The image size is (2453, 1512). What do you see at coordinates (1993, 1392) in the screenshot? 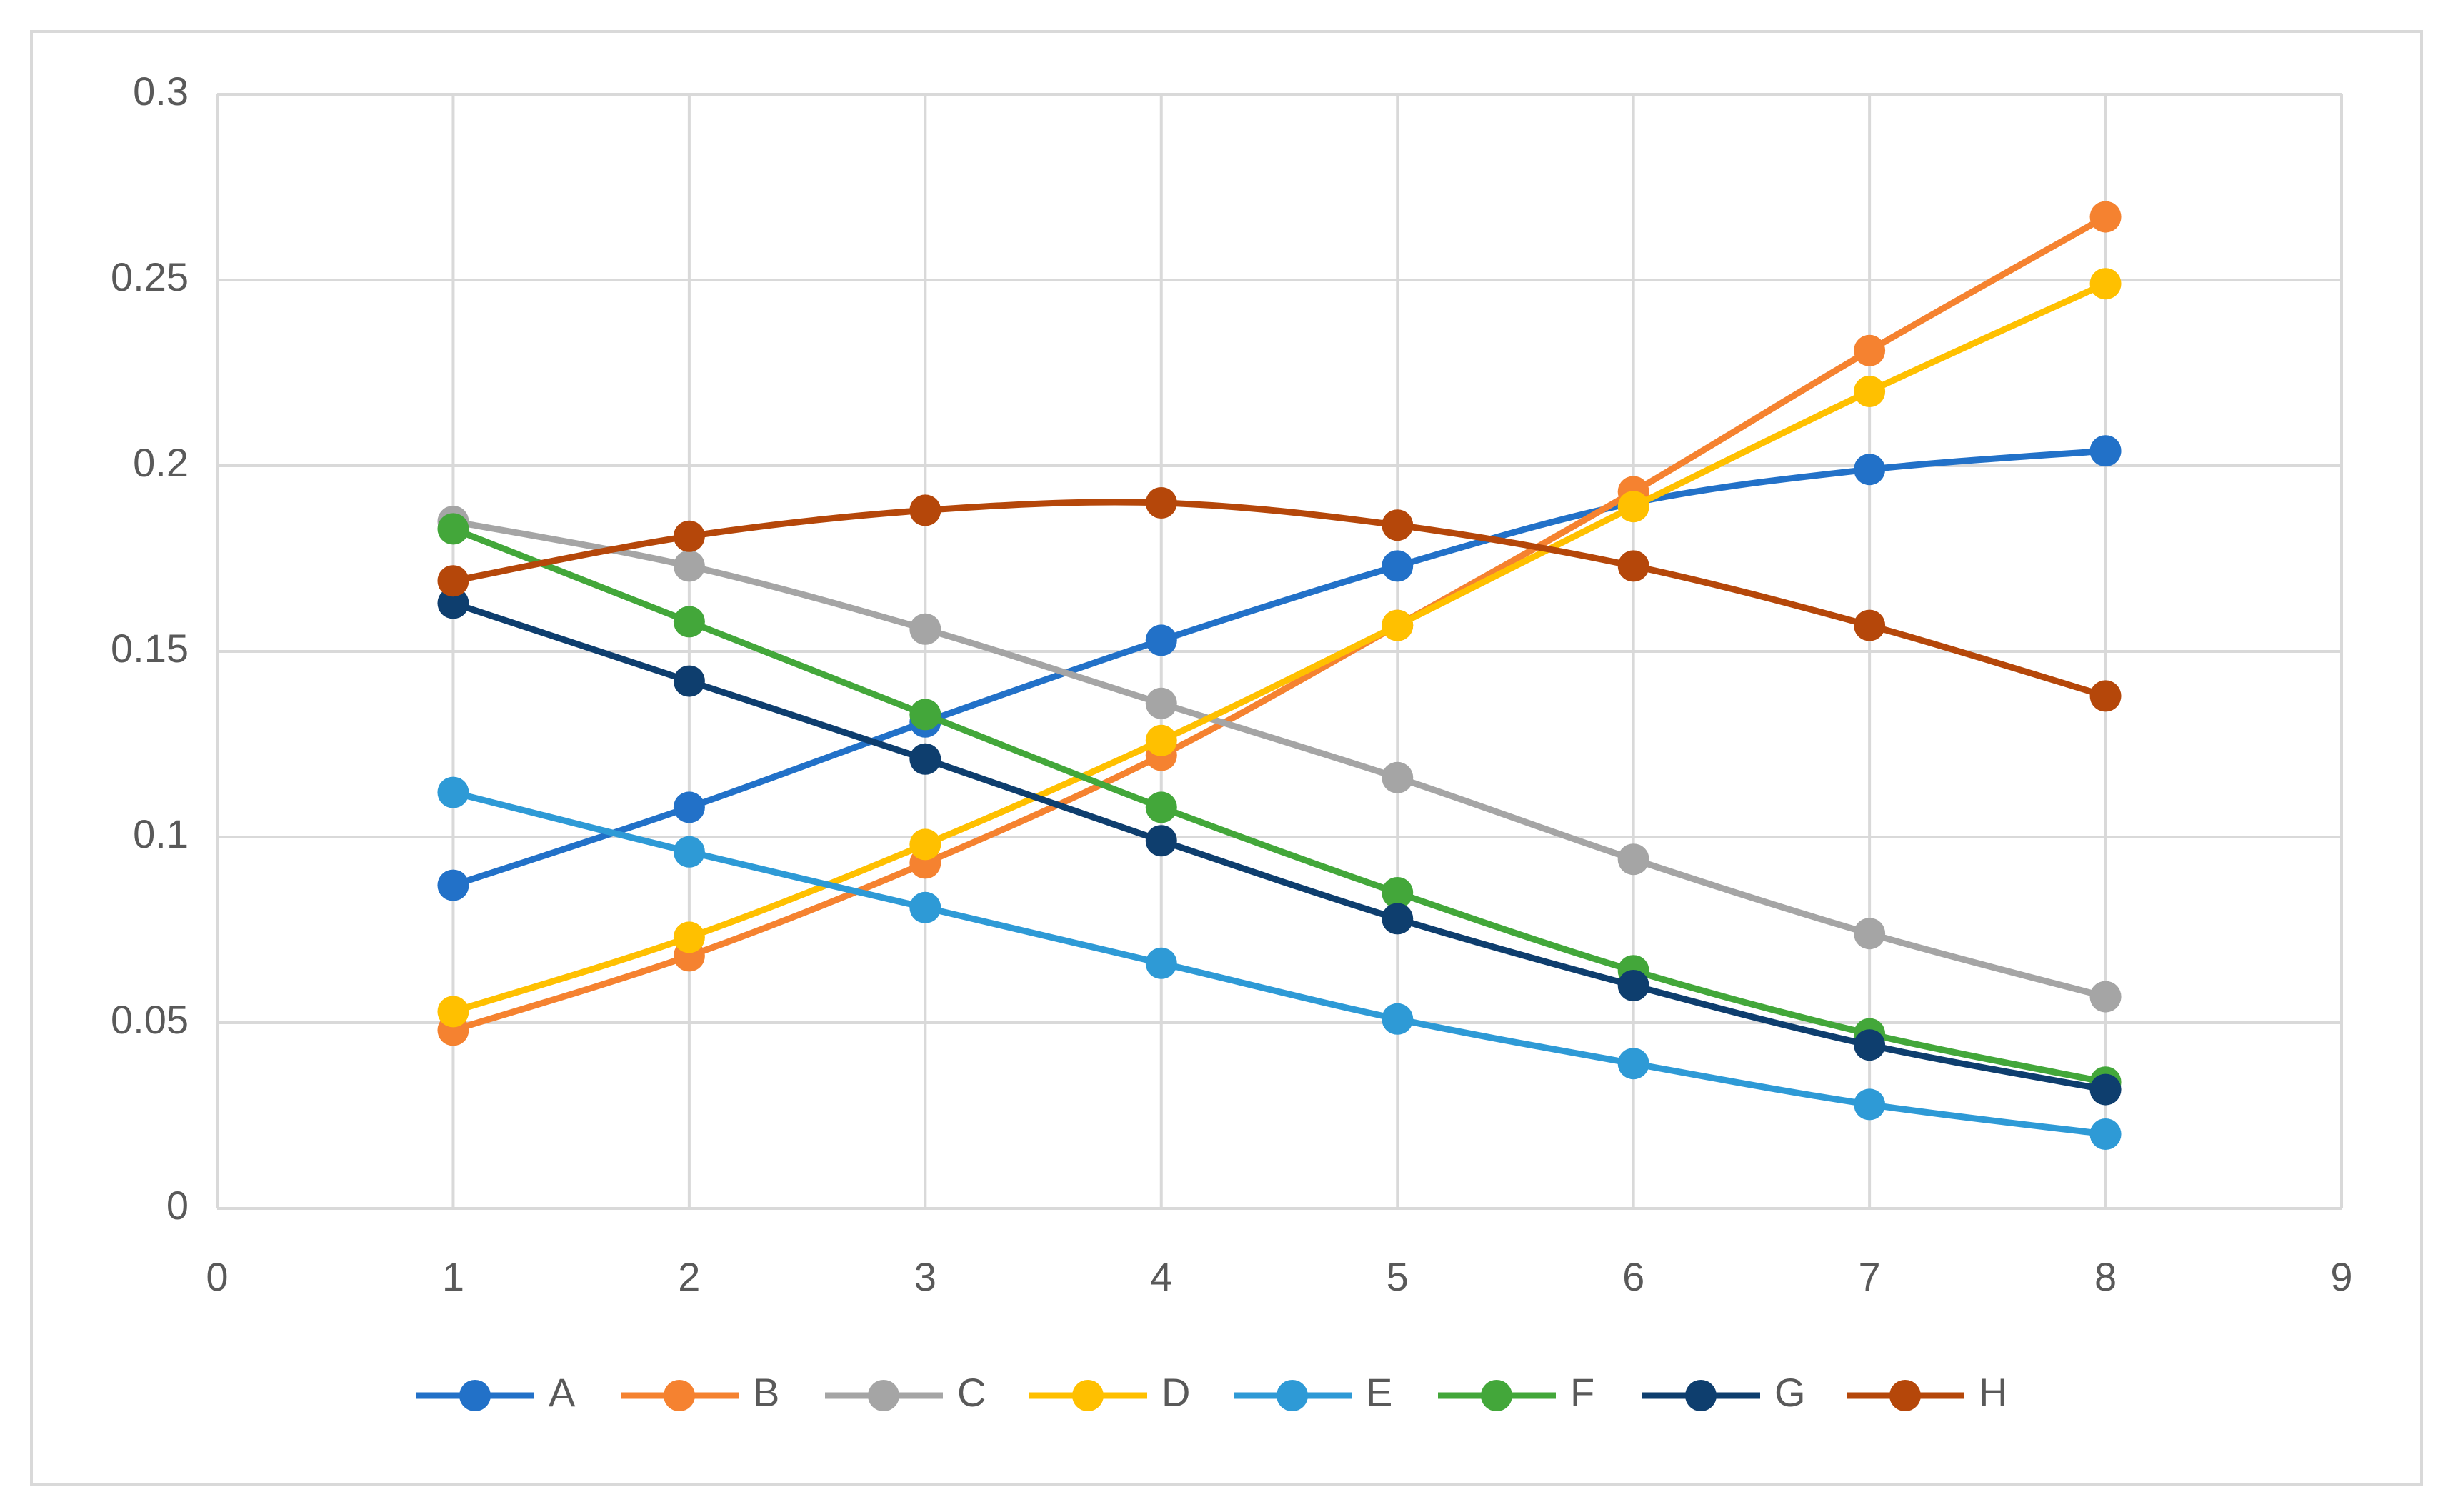
I see `legend-label: H` at bounding box center [1993, 1392].